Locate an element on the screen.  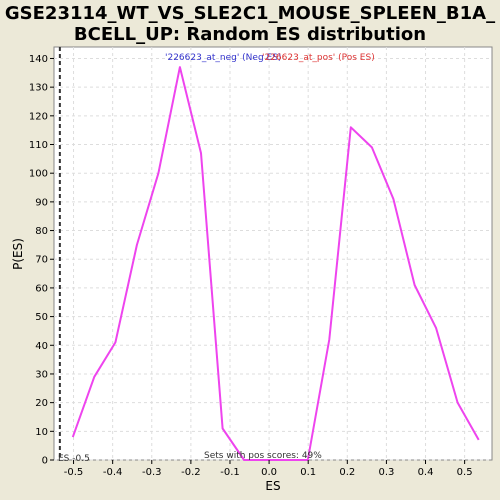
legend-neg: '226623_at_neg' (Neg ES) is located at coordinates (223, 58).